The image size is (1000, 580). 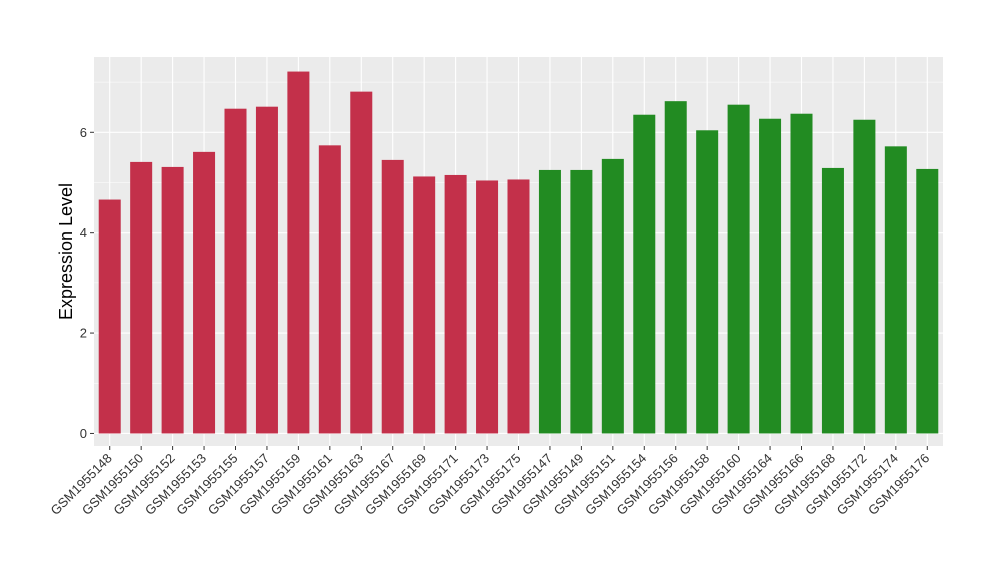 What do you see at coordinates (675, 267) in the screenshot?
I see `bar-GSM1955156` at bounding box center [675, 267].